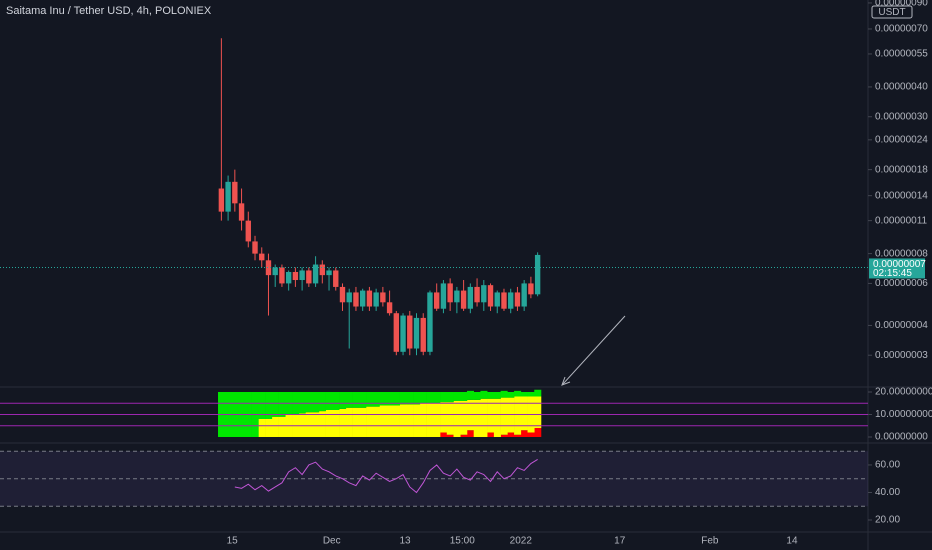 The width and height of the screenshot is (932, 550). I want to click on x-tick-label: Dec, so click(332, 541).